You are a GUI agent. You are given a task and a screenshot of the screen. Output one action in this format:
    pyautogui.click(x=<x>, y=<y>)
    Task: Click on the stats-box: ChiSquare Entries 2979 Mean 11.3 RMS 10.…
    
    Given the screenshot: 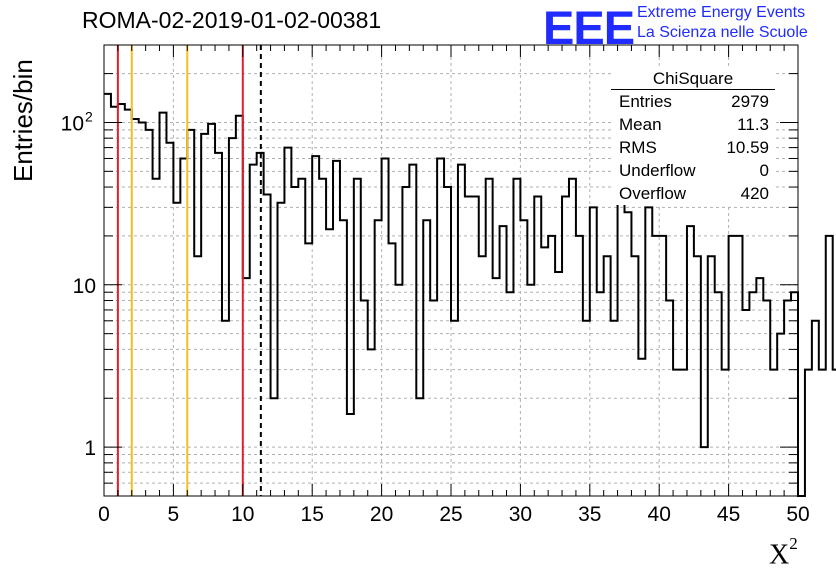 What is the action you would take?
    pyautogui.click(x=693, y=136)
    